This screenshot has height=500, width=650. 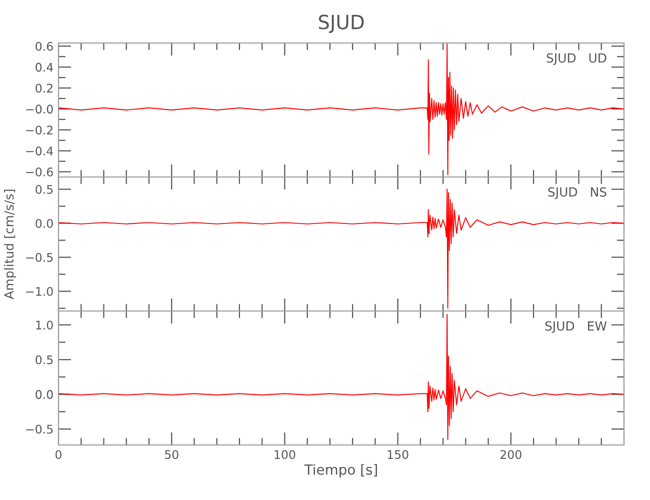 I want to click on x-tick-label: 50, so click(x=171, y=454).